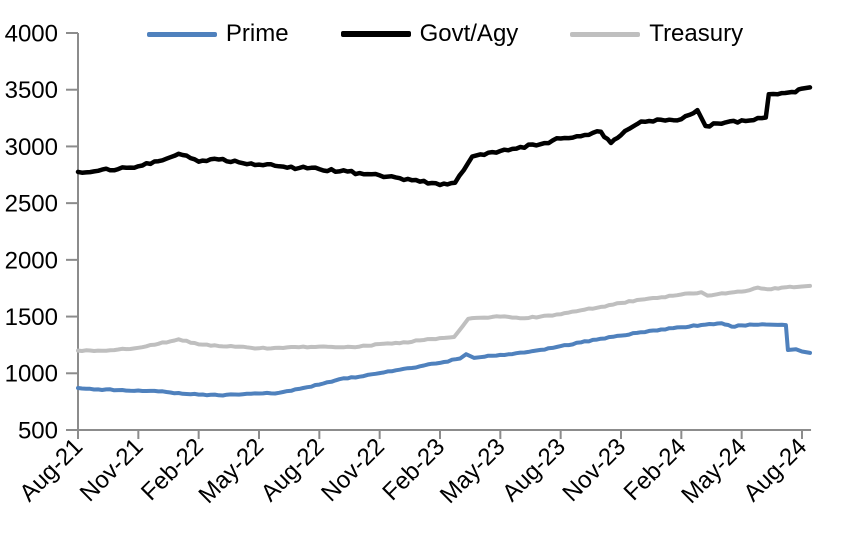 The image size is (852, 538). What do you see at coordinates (534, 470) in the screenshot?
I see `x-tick-label: Aug-23` at bounding box center [534, 470].